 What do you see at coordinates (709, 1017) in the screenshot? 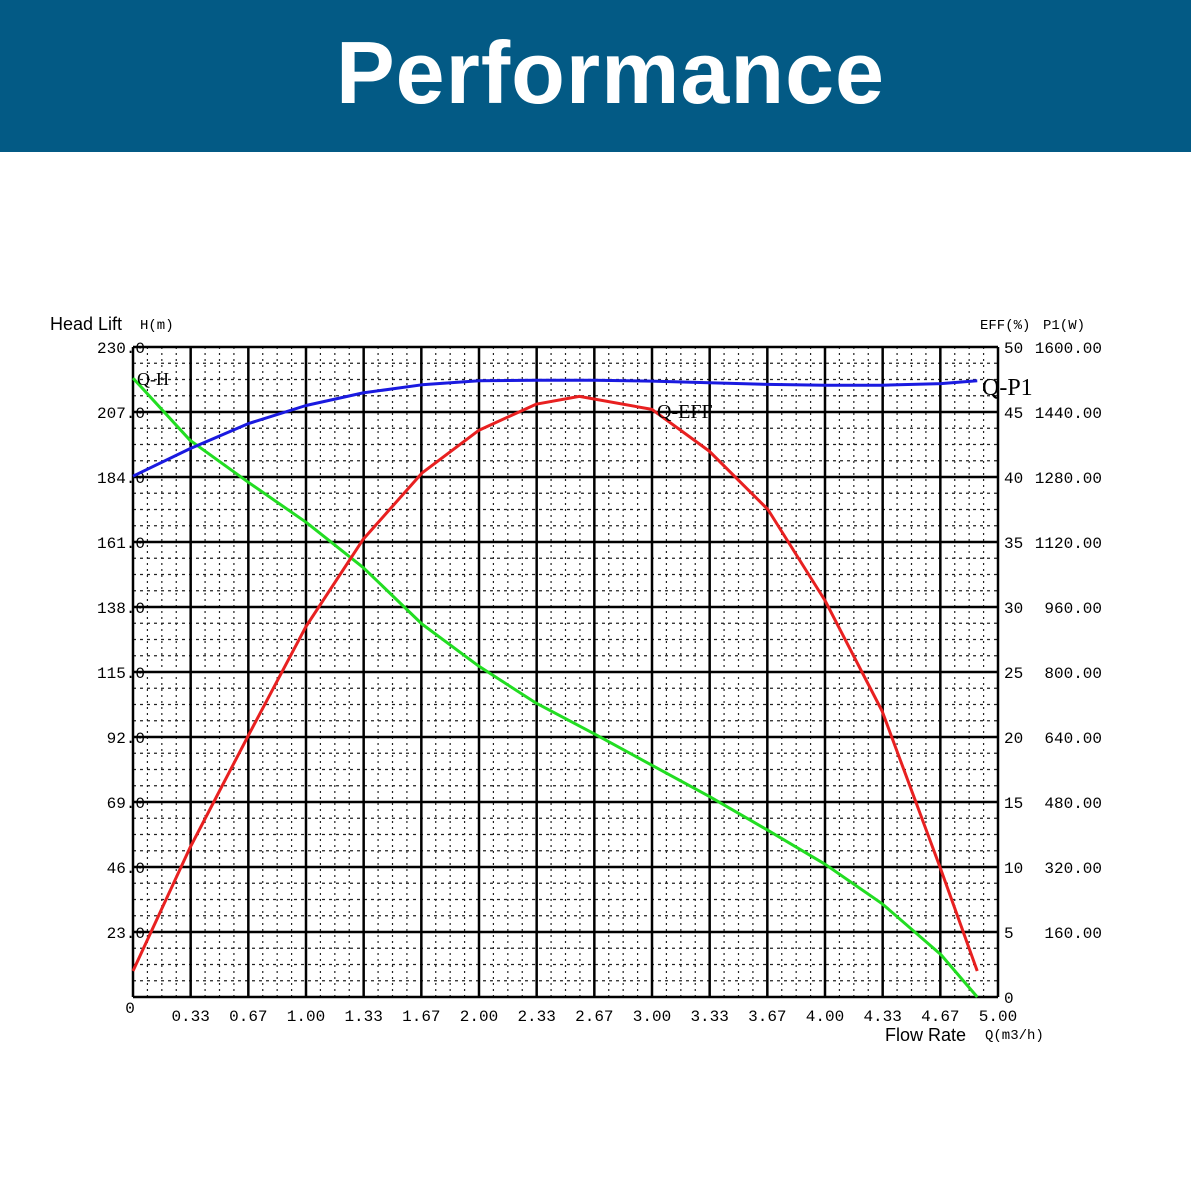
I see `x-tick-label: 3.33` at bounding box center [709, 1017].